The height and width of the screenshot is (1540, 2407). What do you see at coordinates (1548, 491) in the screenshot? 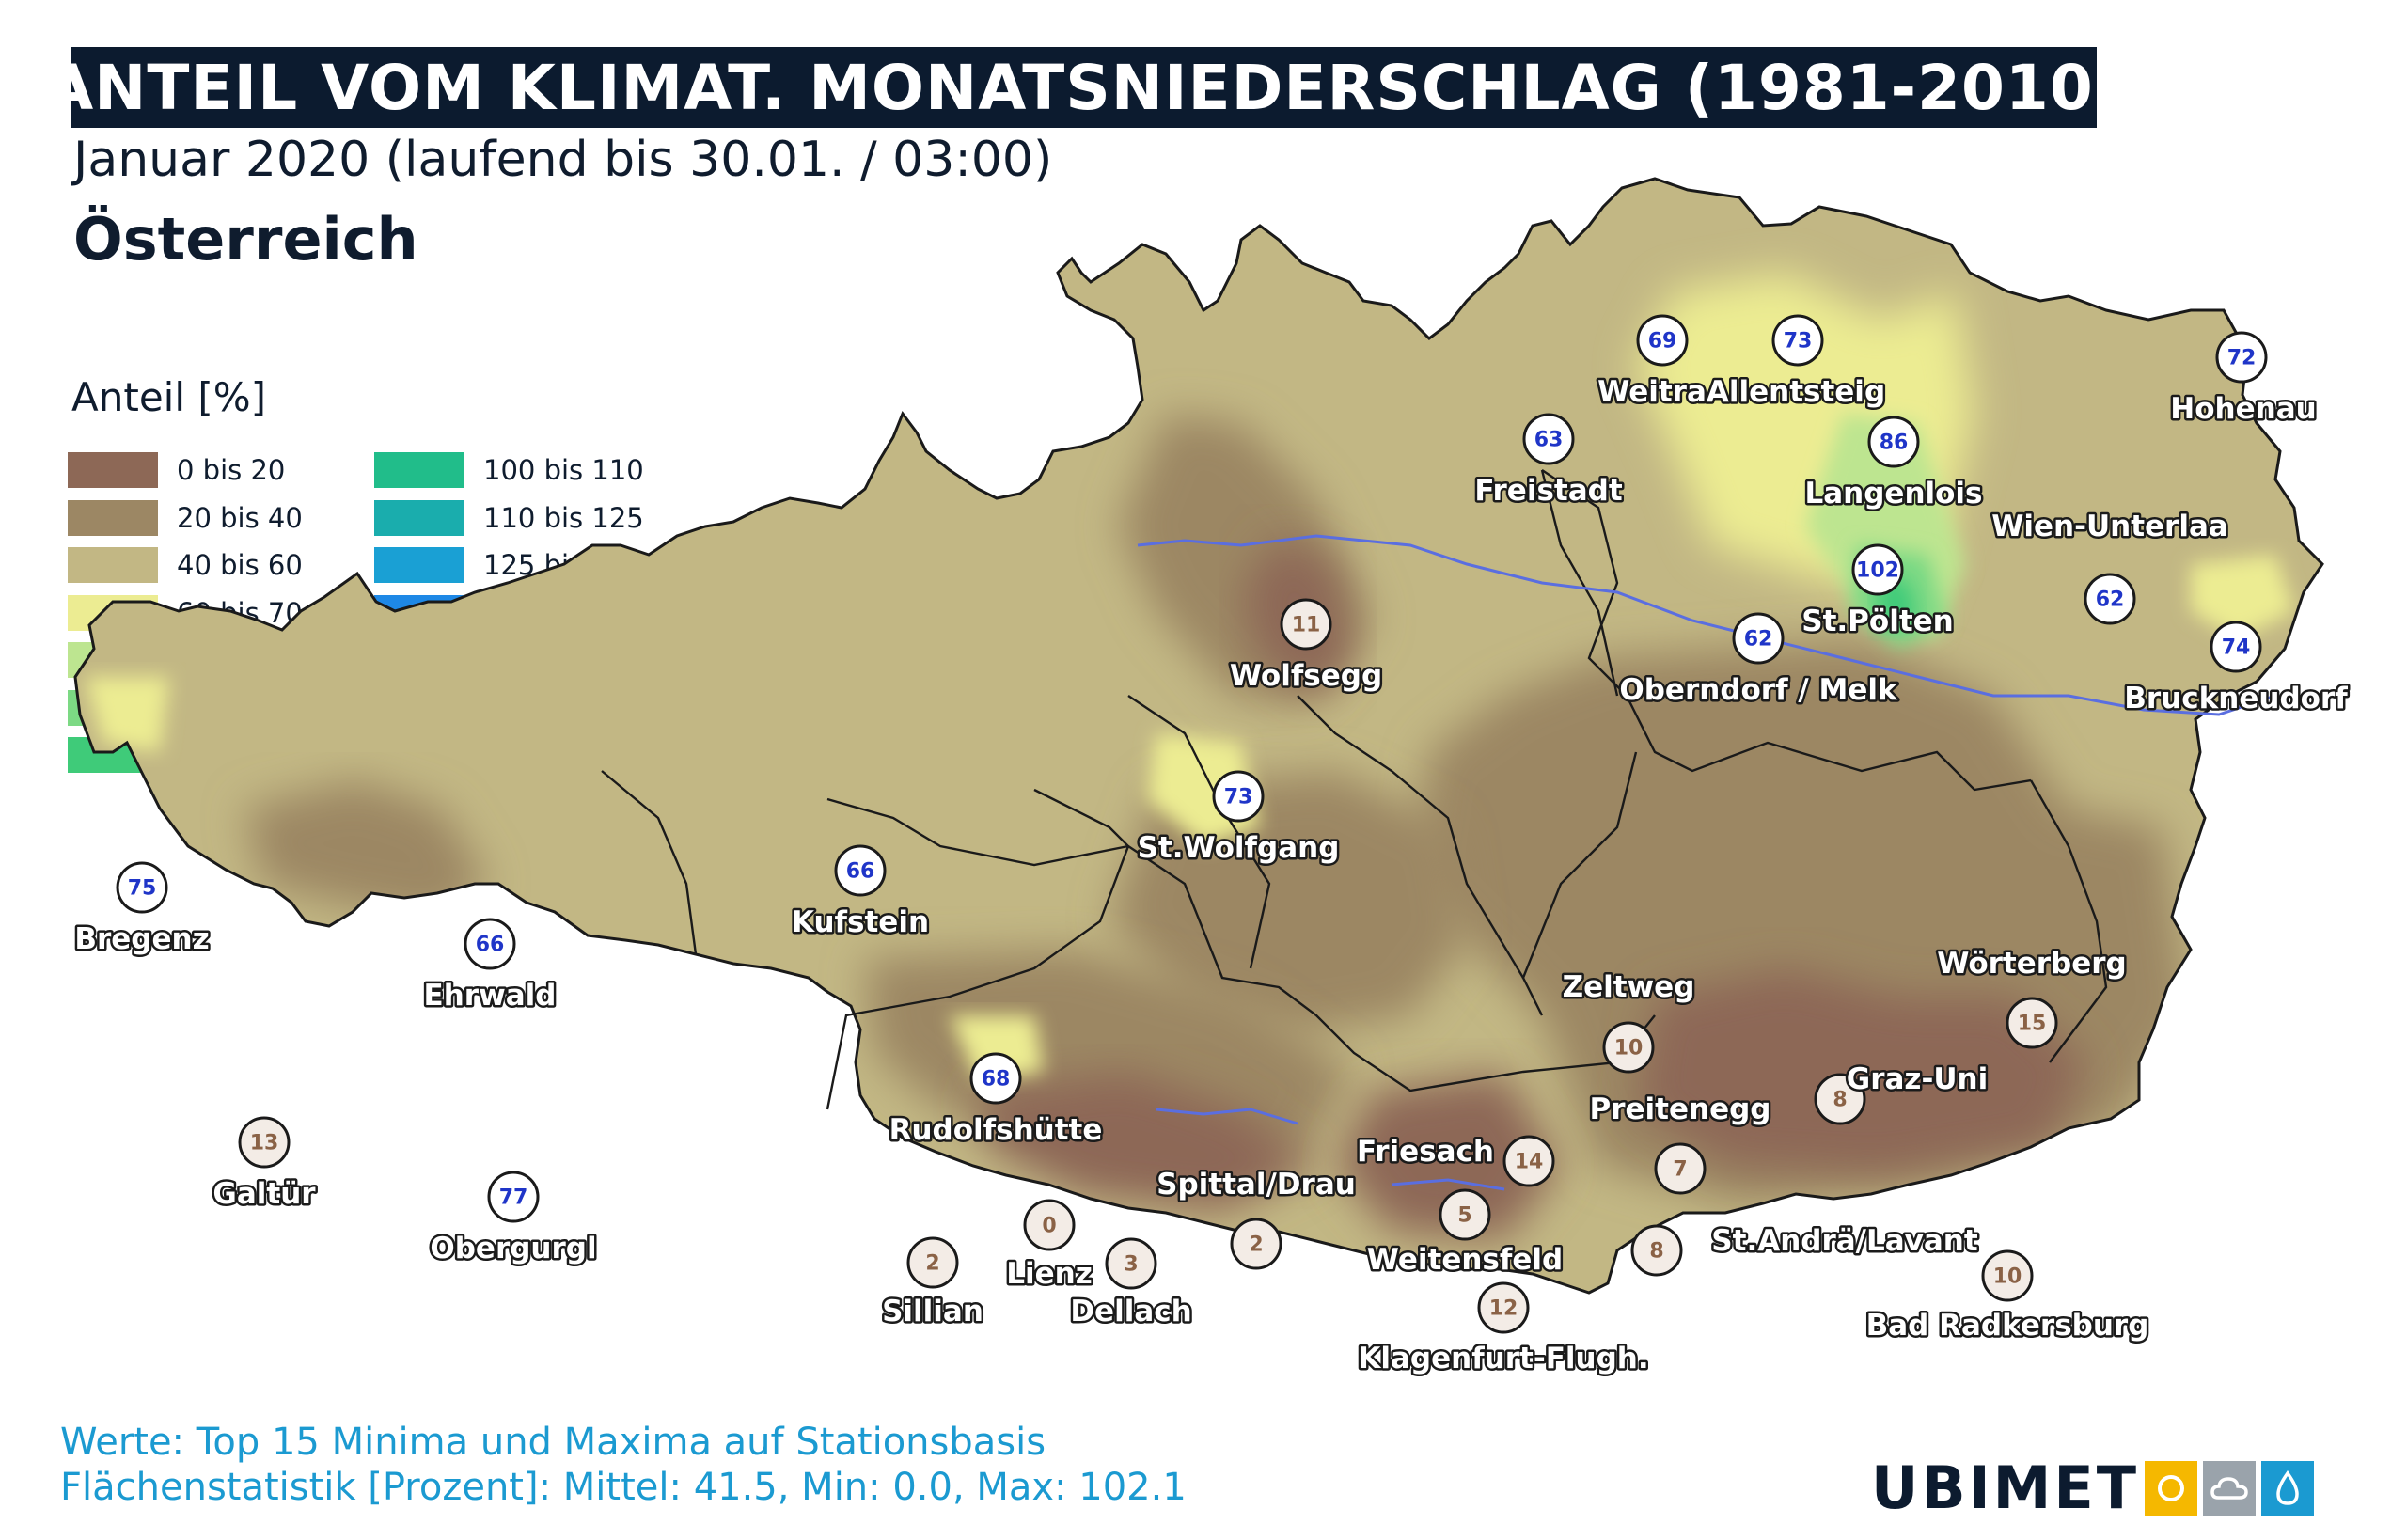
I see `station-name: Freistadt` at bounding box center [1548, 491].